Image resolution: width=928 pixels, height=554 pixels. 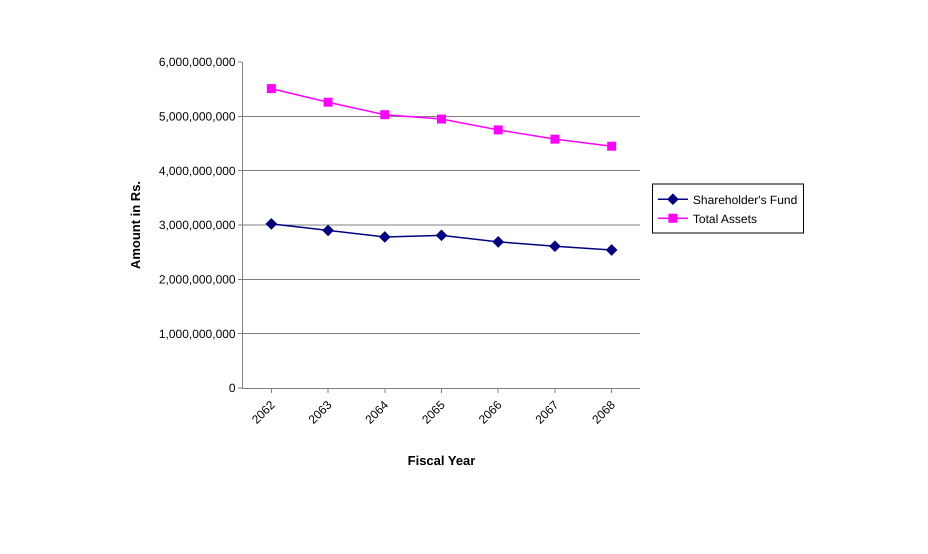 I want to click on legend-label: Shareholder's Fund, so click(x=745, y=199).